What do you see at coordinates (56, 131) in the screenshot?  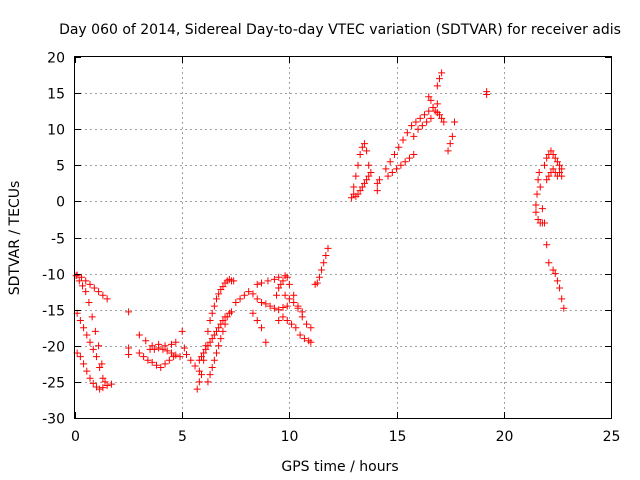 I see `y-tick-label: 10` at bounding box center [56, 131].